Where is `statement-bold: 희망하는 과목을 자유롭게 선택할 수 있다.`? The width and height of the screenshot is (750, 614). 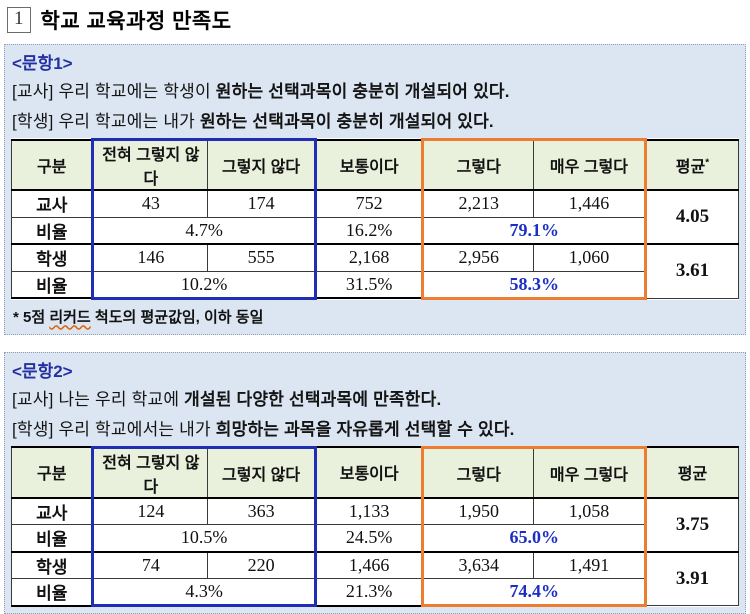 statement-bold: 희망하는 과목을 자유롭게 선택할 수 있다. is located at coordinates (365, 429).